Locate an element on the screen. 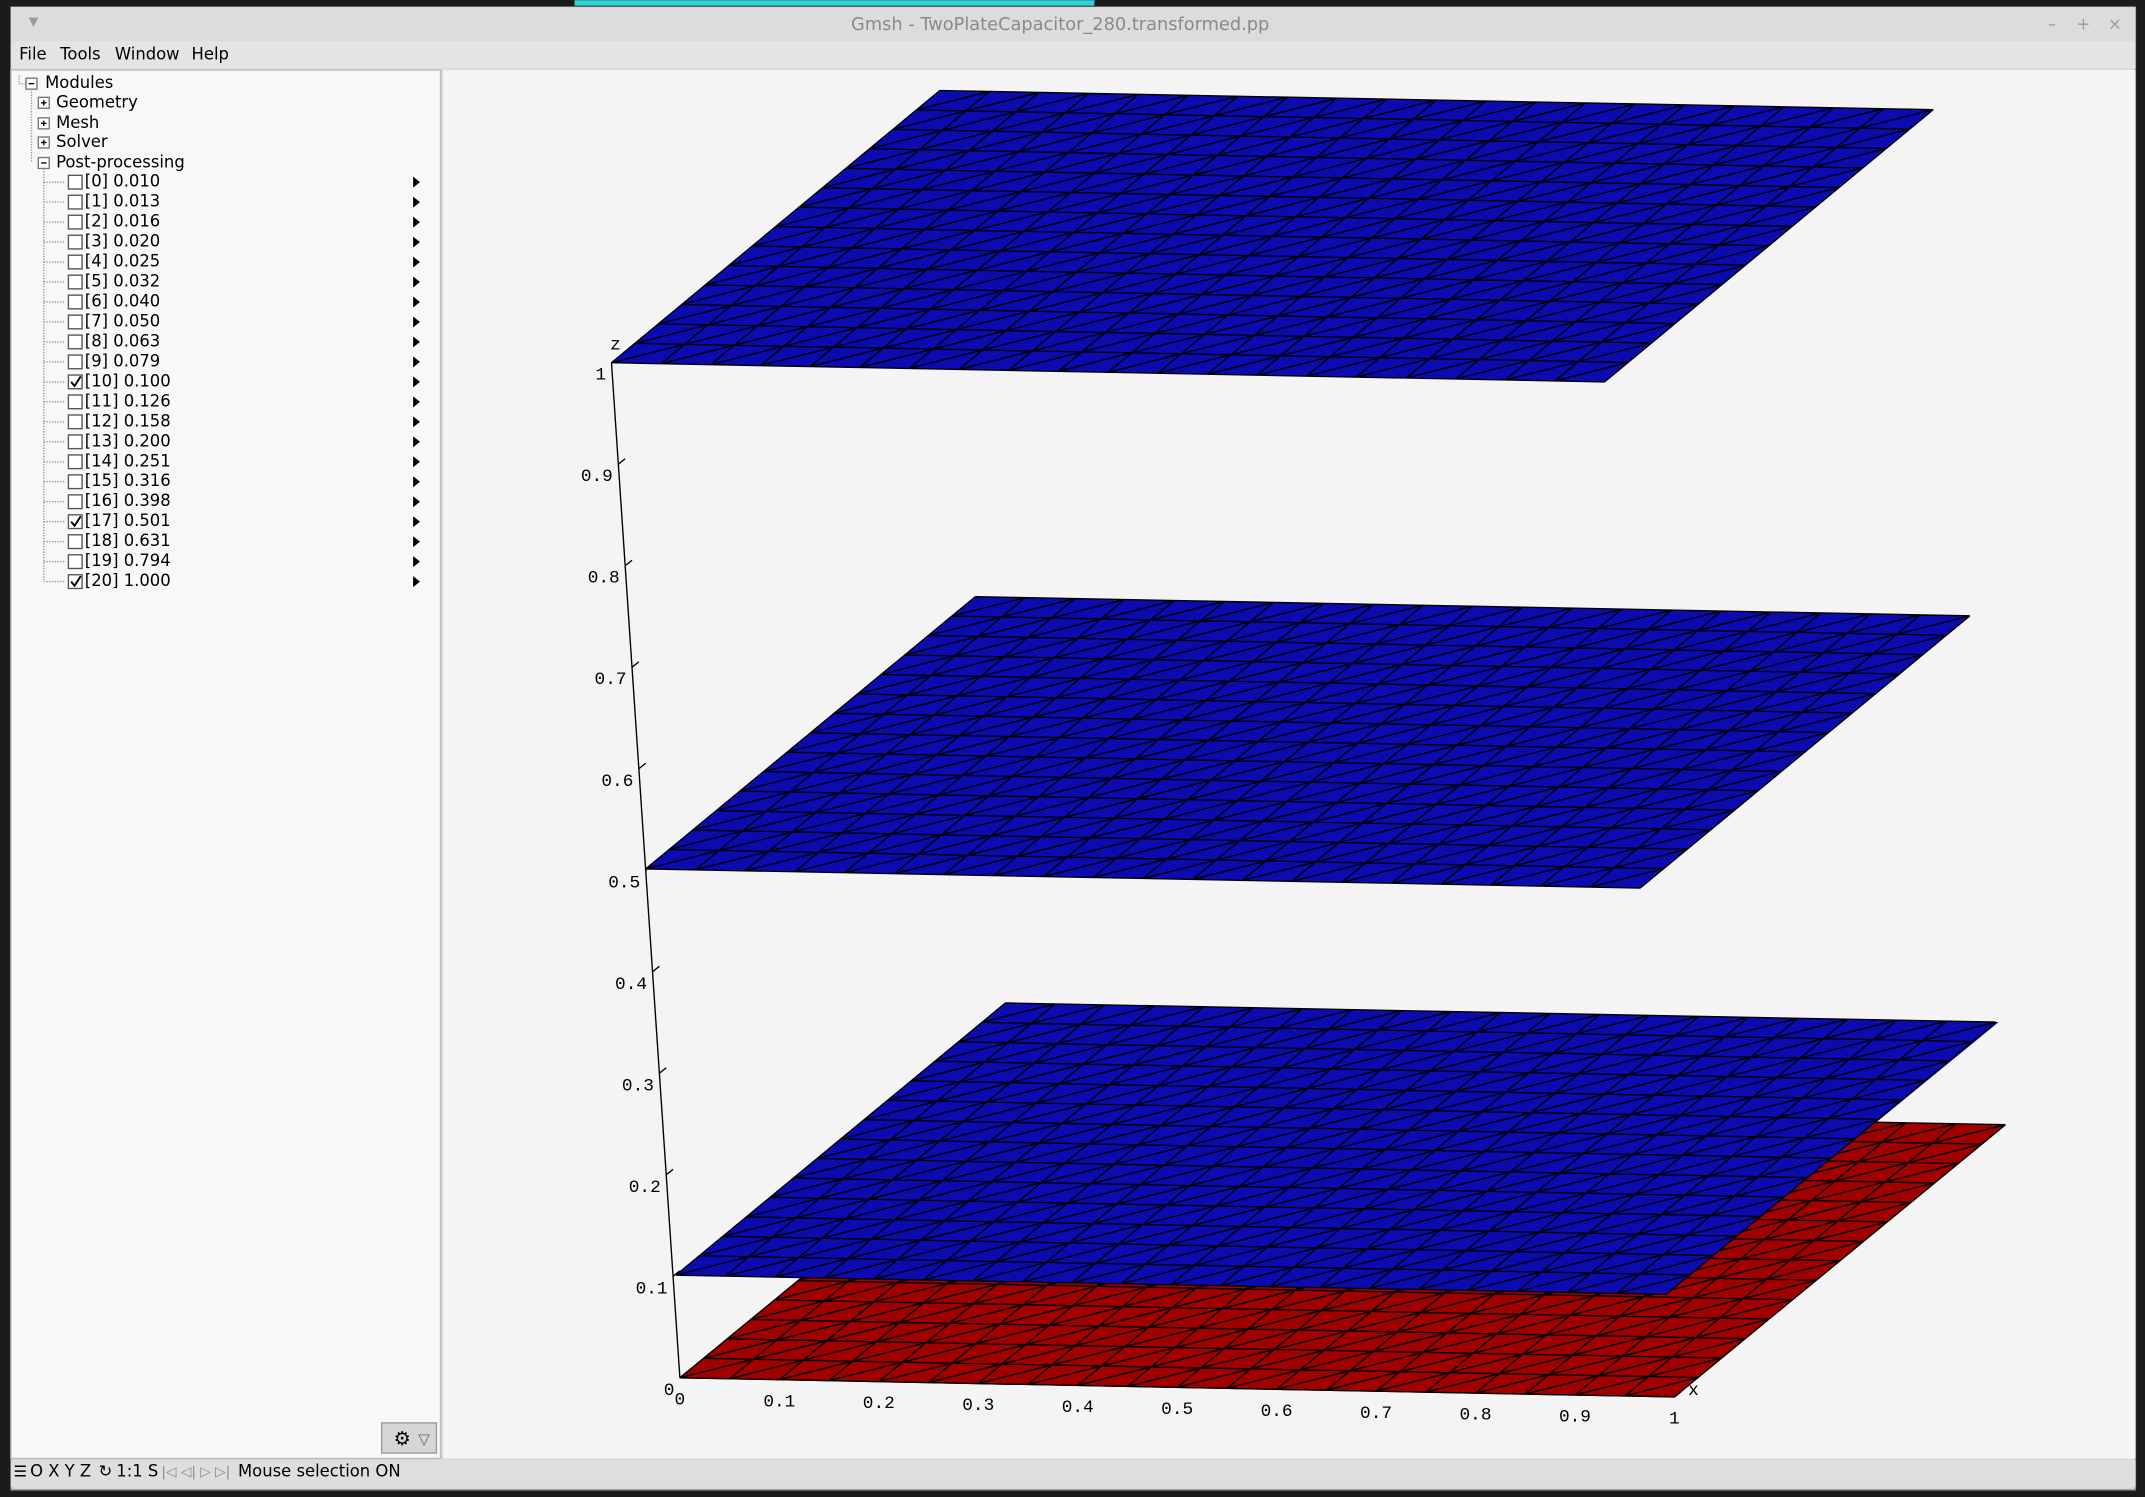 This screenshot has width=2145, height=1497. view-label: [10] 0.100 is located at coordinates (128, 380).